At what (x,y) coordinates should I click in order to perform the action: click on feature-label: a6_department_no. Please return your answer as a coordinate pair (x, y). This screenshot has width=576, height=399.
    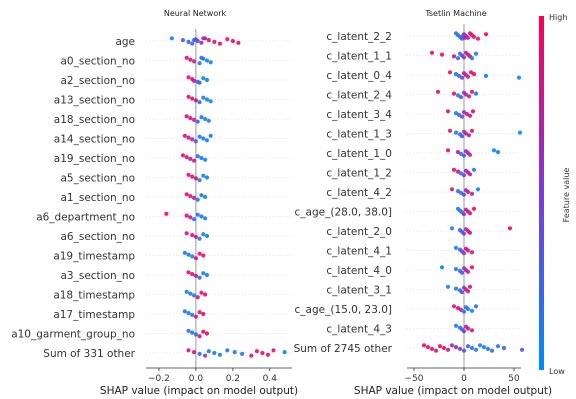
    Looking at the image, I should click on (85, 218).